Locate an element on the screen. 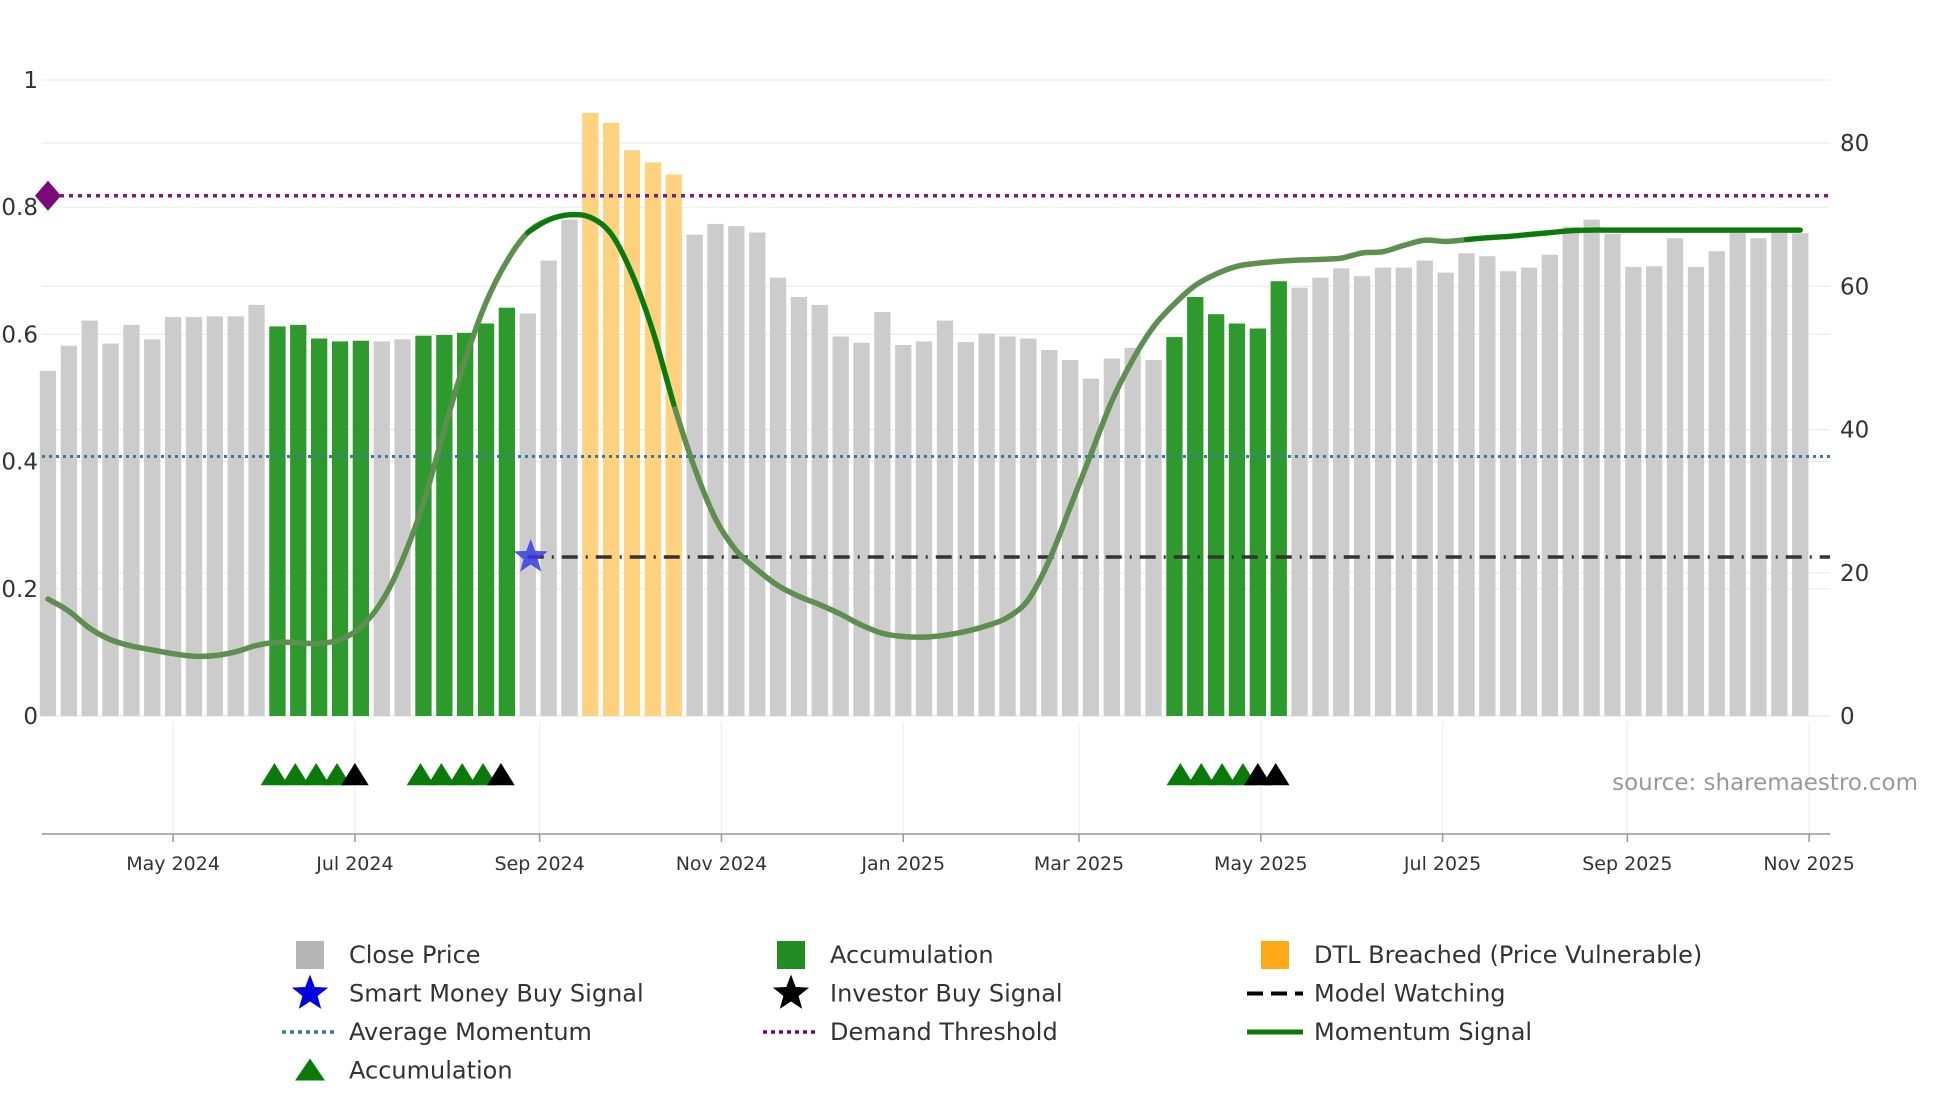  left-axis-tick-label: 0.8 is located at coordinates (19, 208).